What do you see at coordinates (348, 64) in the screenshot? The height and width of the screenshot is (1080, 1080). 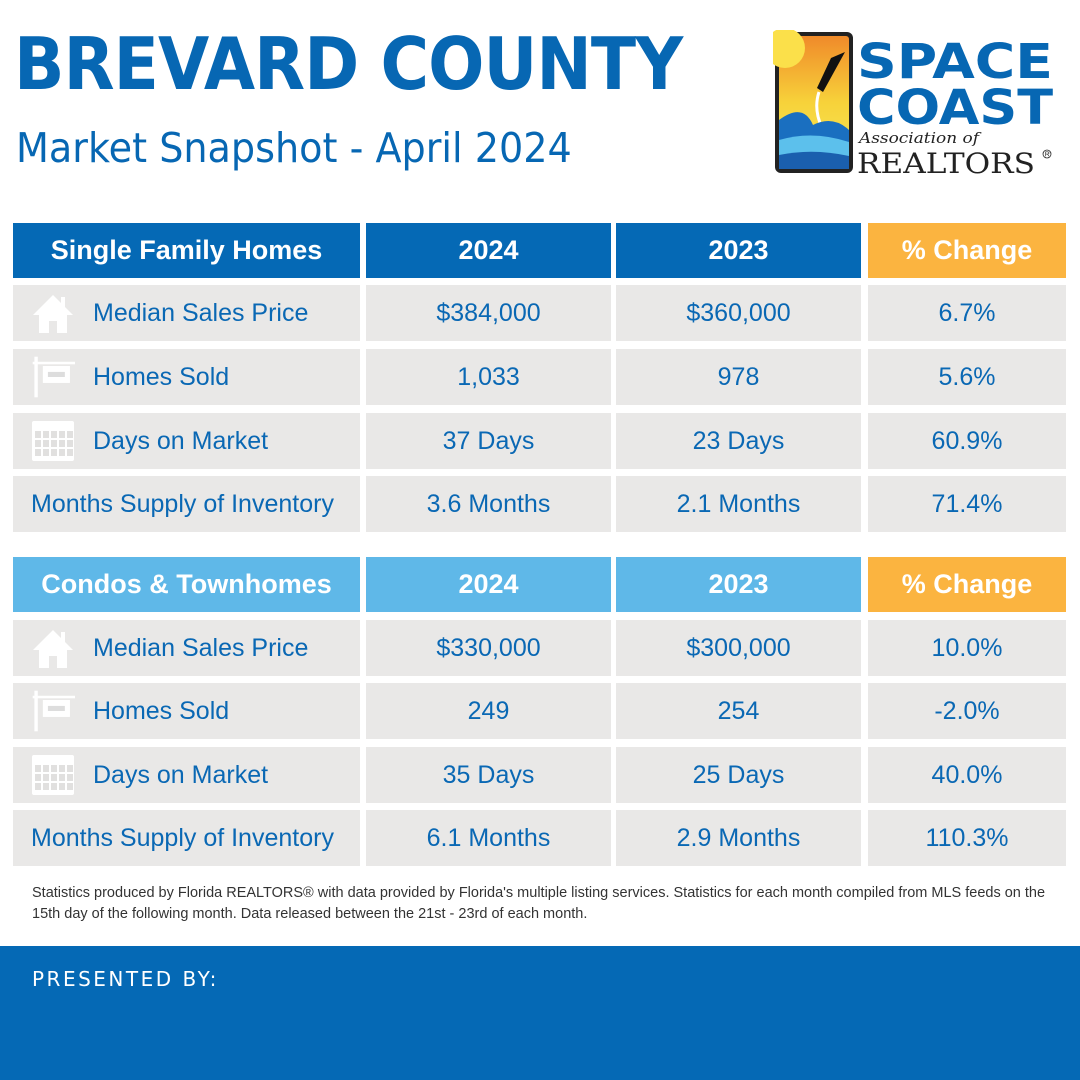 I see `page-title: BREVARD COUNTY` at bounding box center [348, 64].